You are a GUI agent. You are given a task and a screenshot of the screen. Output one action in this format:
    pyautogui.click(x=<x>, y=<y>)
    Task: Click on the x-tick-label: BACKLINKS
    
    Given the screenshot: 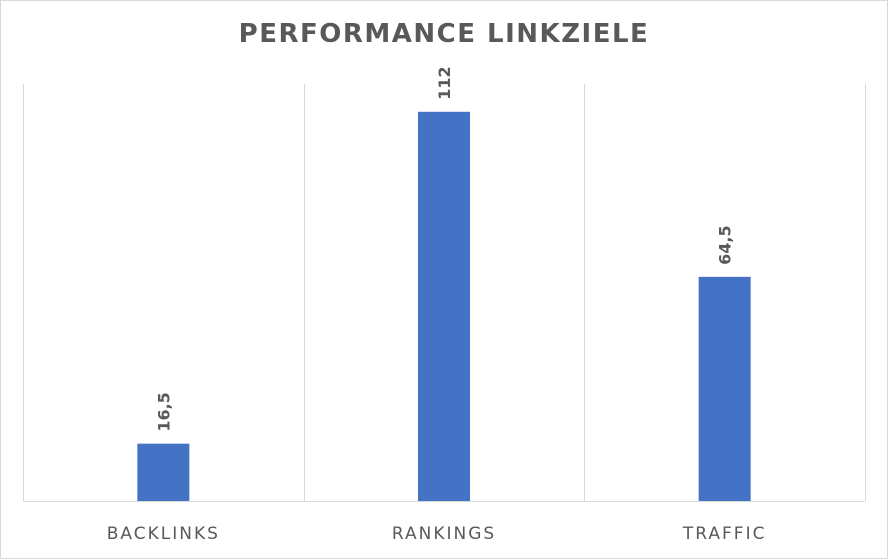 What is the action you would take?
    pyautogui.click(x=163, y=534)
    